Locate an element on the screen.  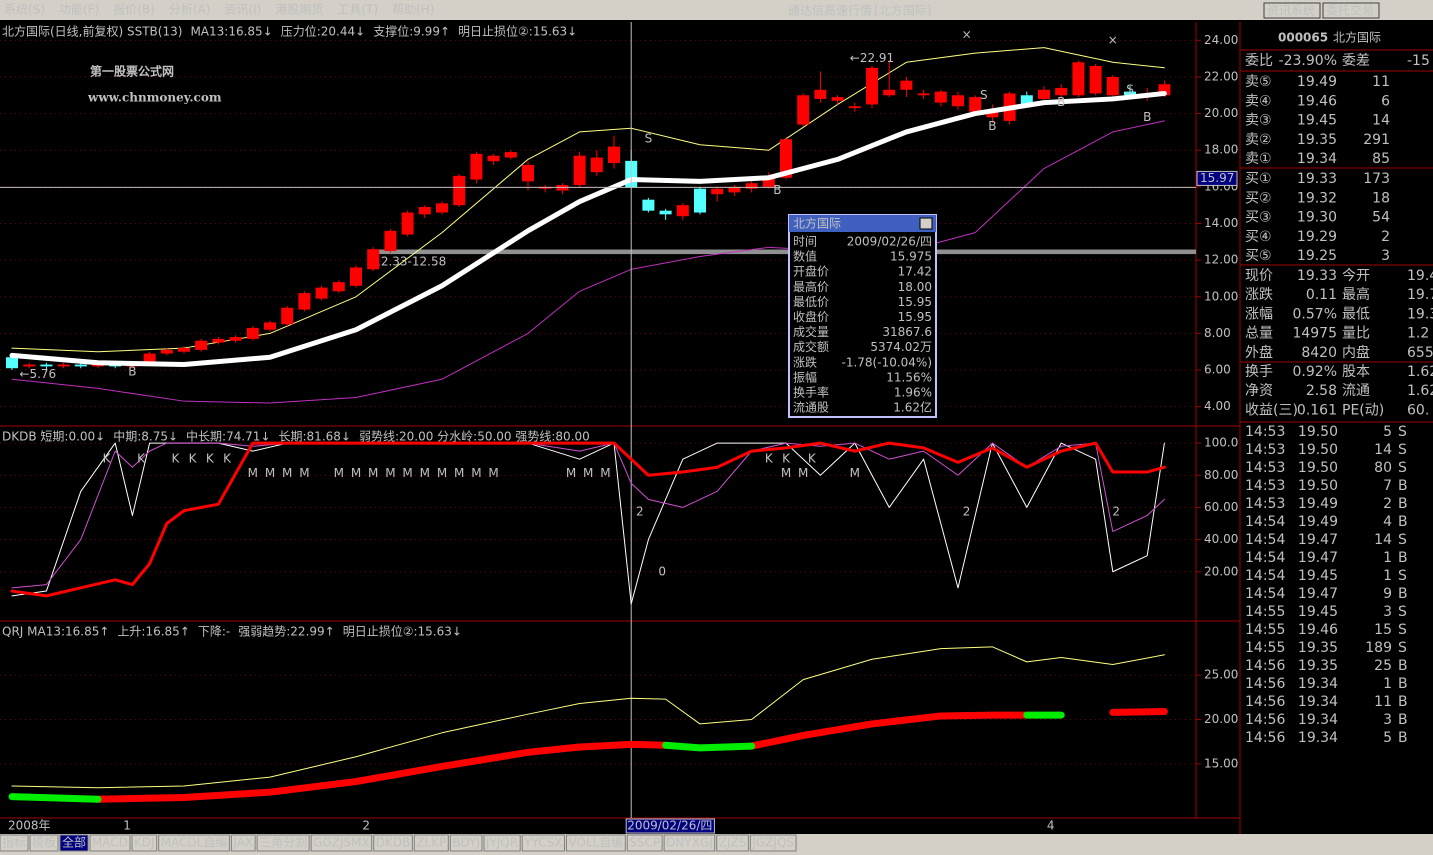
tab: KDJ is located at coordinates (144, 843).